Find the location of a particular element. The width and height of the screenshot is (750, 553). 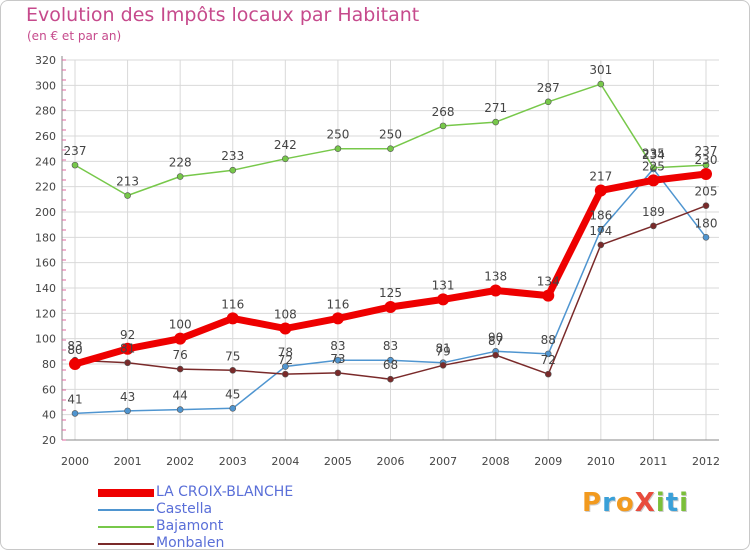

y-tick-label: 80 is located at coordinates (49, 364).